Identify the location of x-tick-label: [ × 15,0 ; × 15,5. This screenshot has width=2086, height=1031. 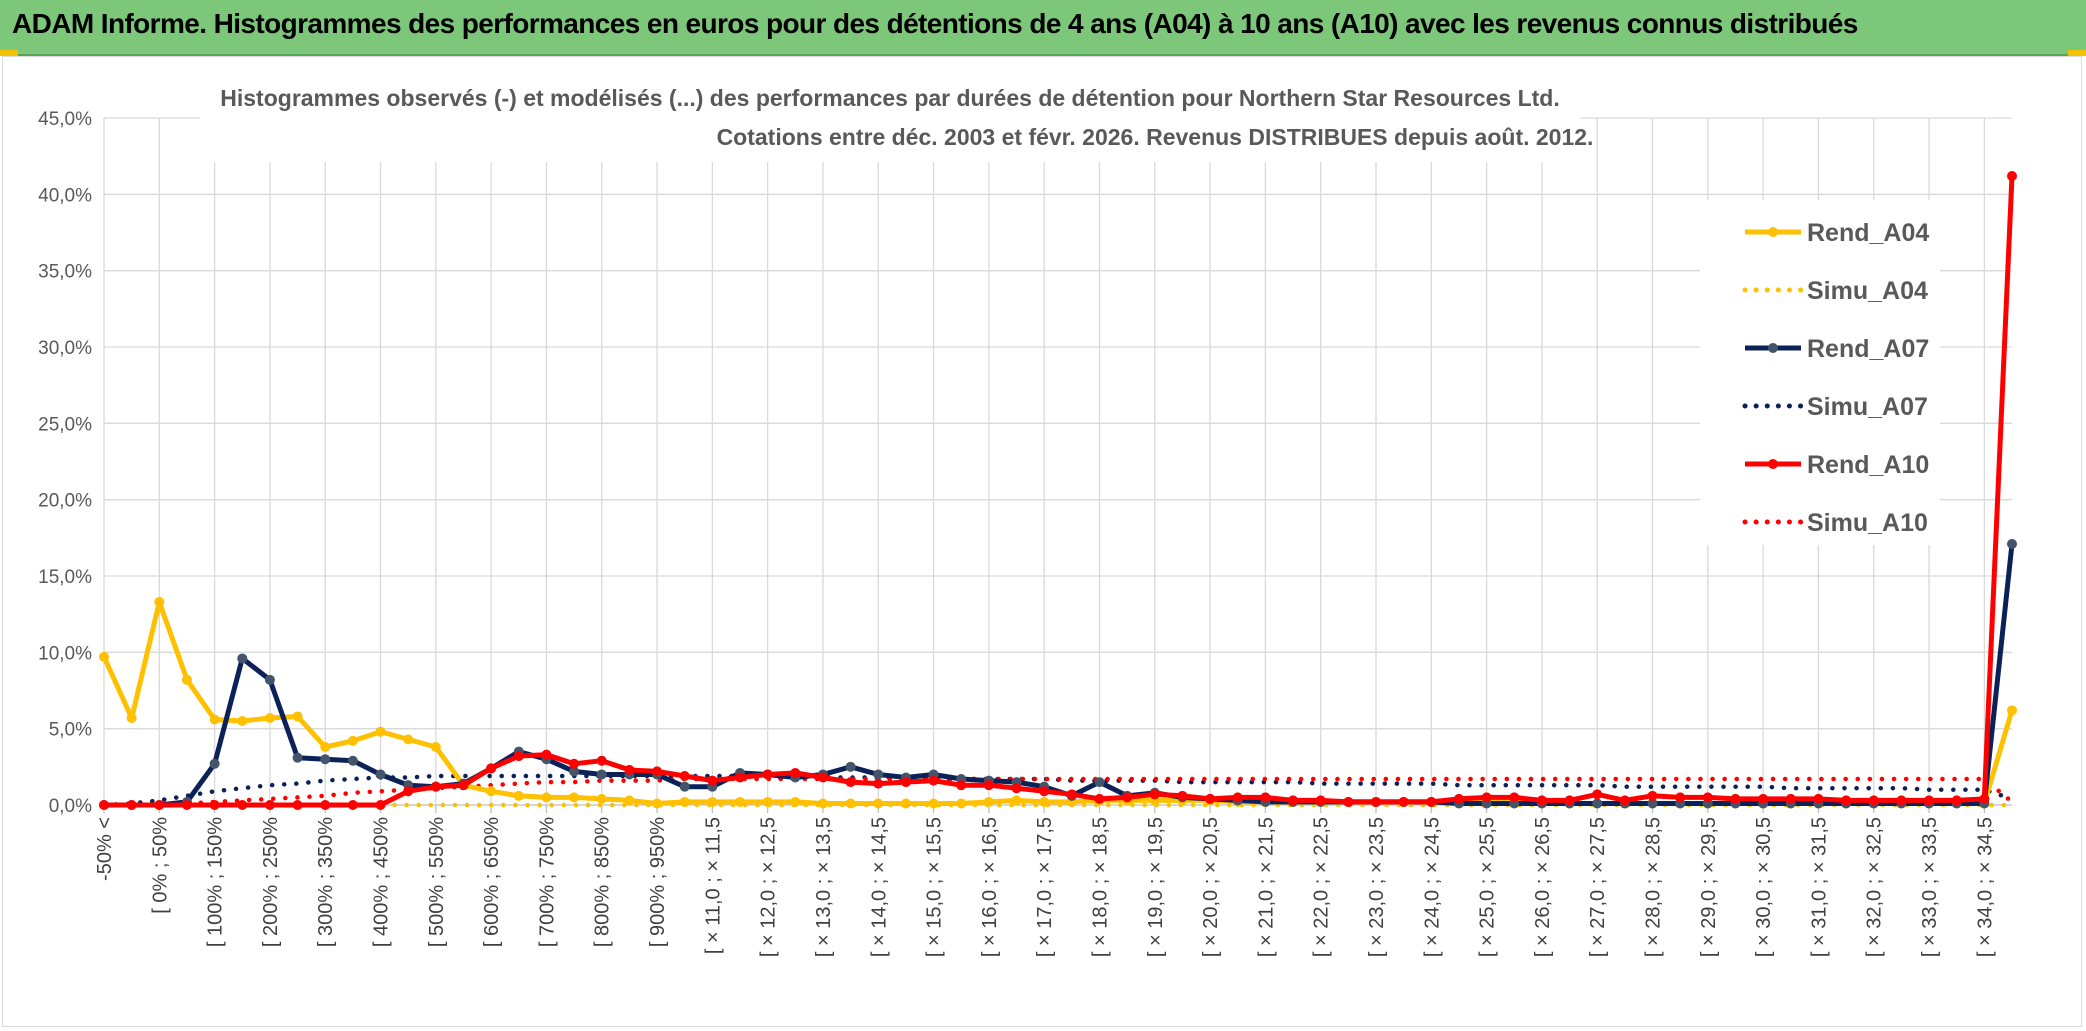
(935, 887).